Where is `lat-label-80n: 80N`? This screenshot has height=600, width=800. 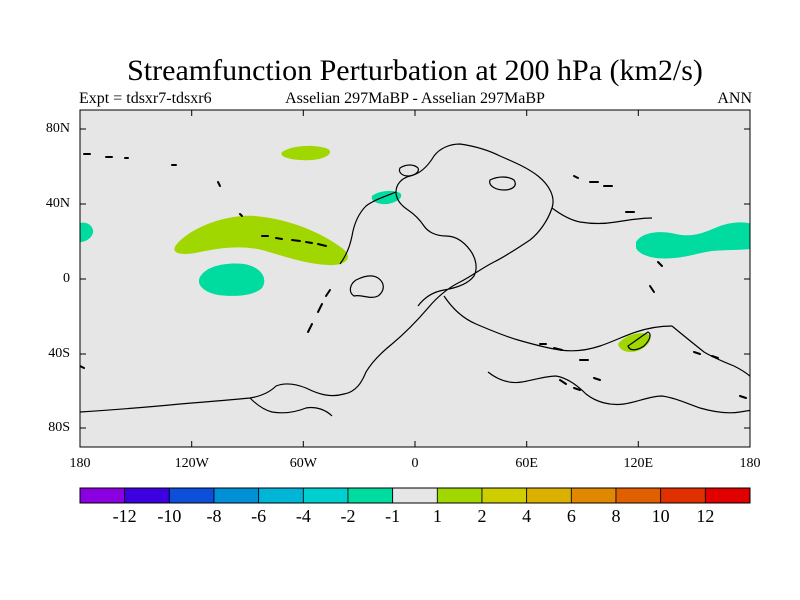
lat-label-80n: 80N is located at coordinates (57, 128).